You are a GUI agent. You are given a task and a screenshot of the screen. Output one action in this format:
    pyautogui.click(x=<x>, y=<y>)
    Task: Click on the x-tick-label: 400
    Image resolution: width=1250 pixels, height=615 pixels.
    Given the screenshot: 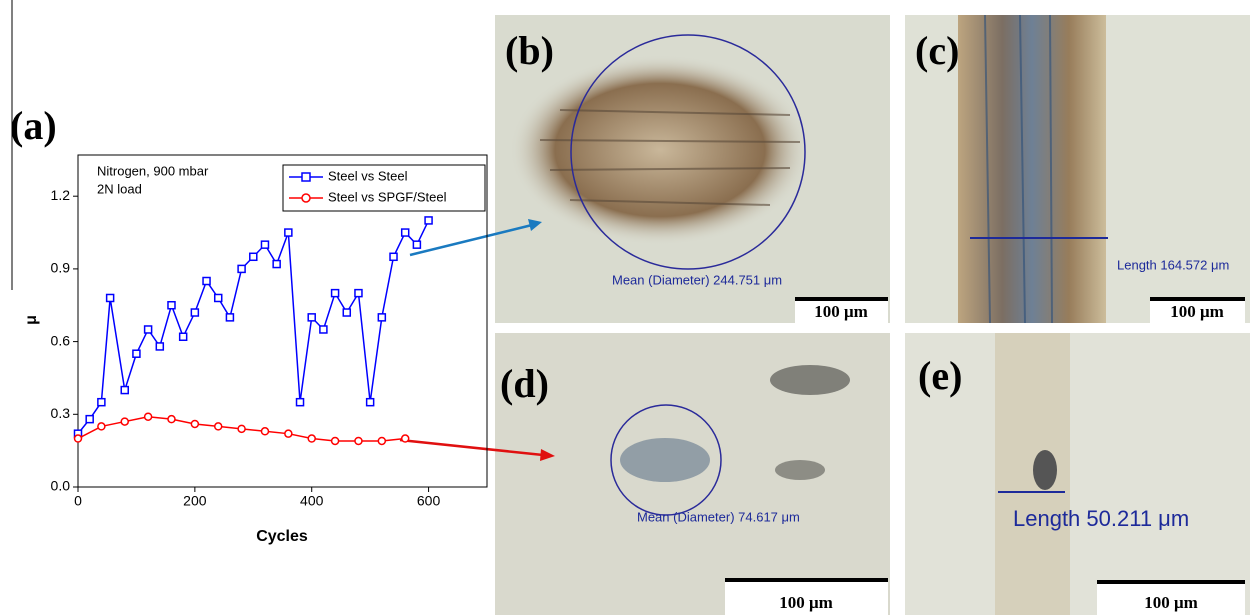 What is the action you would take?
    pyautogui.click(x=312, y=501)
    